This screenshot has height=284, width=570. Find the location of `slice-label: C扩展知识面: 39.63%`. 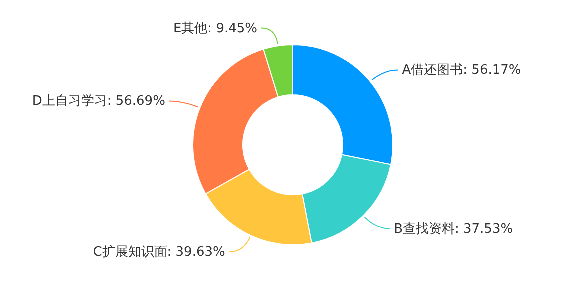

slice-label: C扩展知识面: 39.63% is located at coordinates (159, 252).